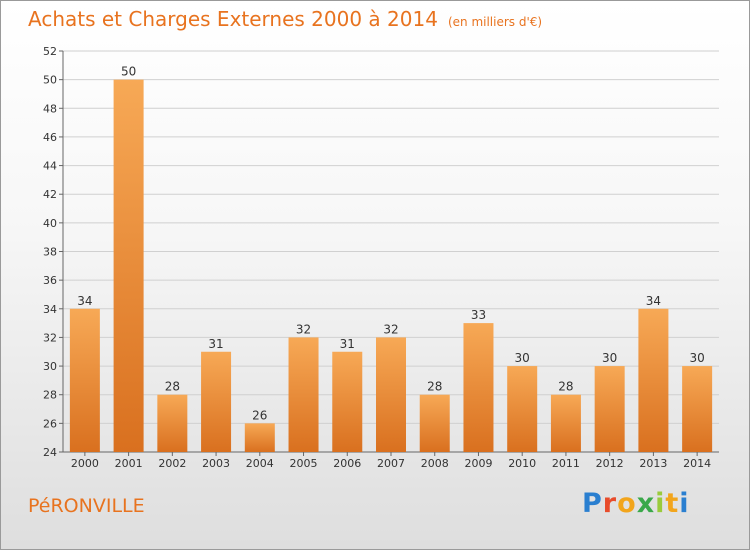 The width and height of the screenshot is (750, 550). I want to click on x-tick-label: 2008, so click(435, 463).